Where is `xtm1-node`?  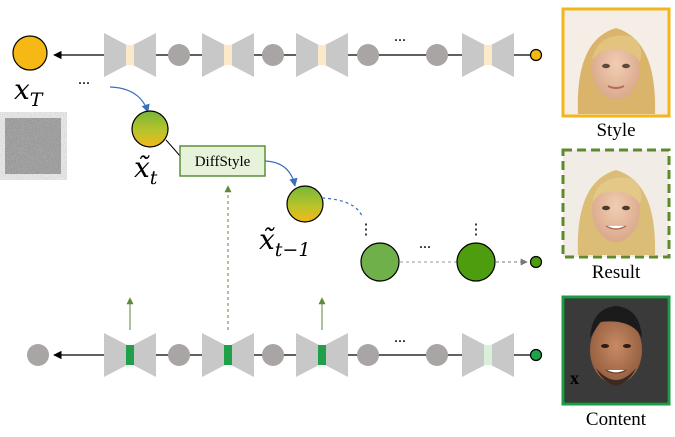
xtm1-node is located at coordinates (305, 204).